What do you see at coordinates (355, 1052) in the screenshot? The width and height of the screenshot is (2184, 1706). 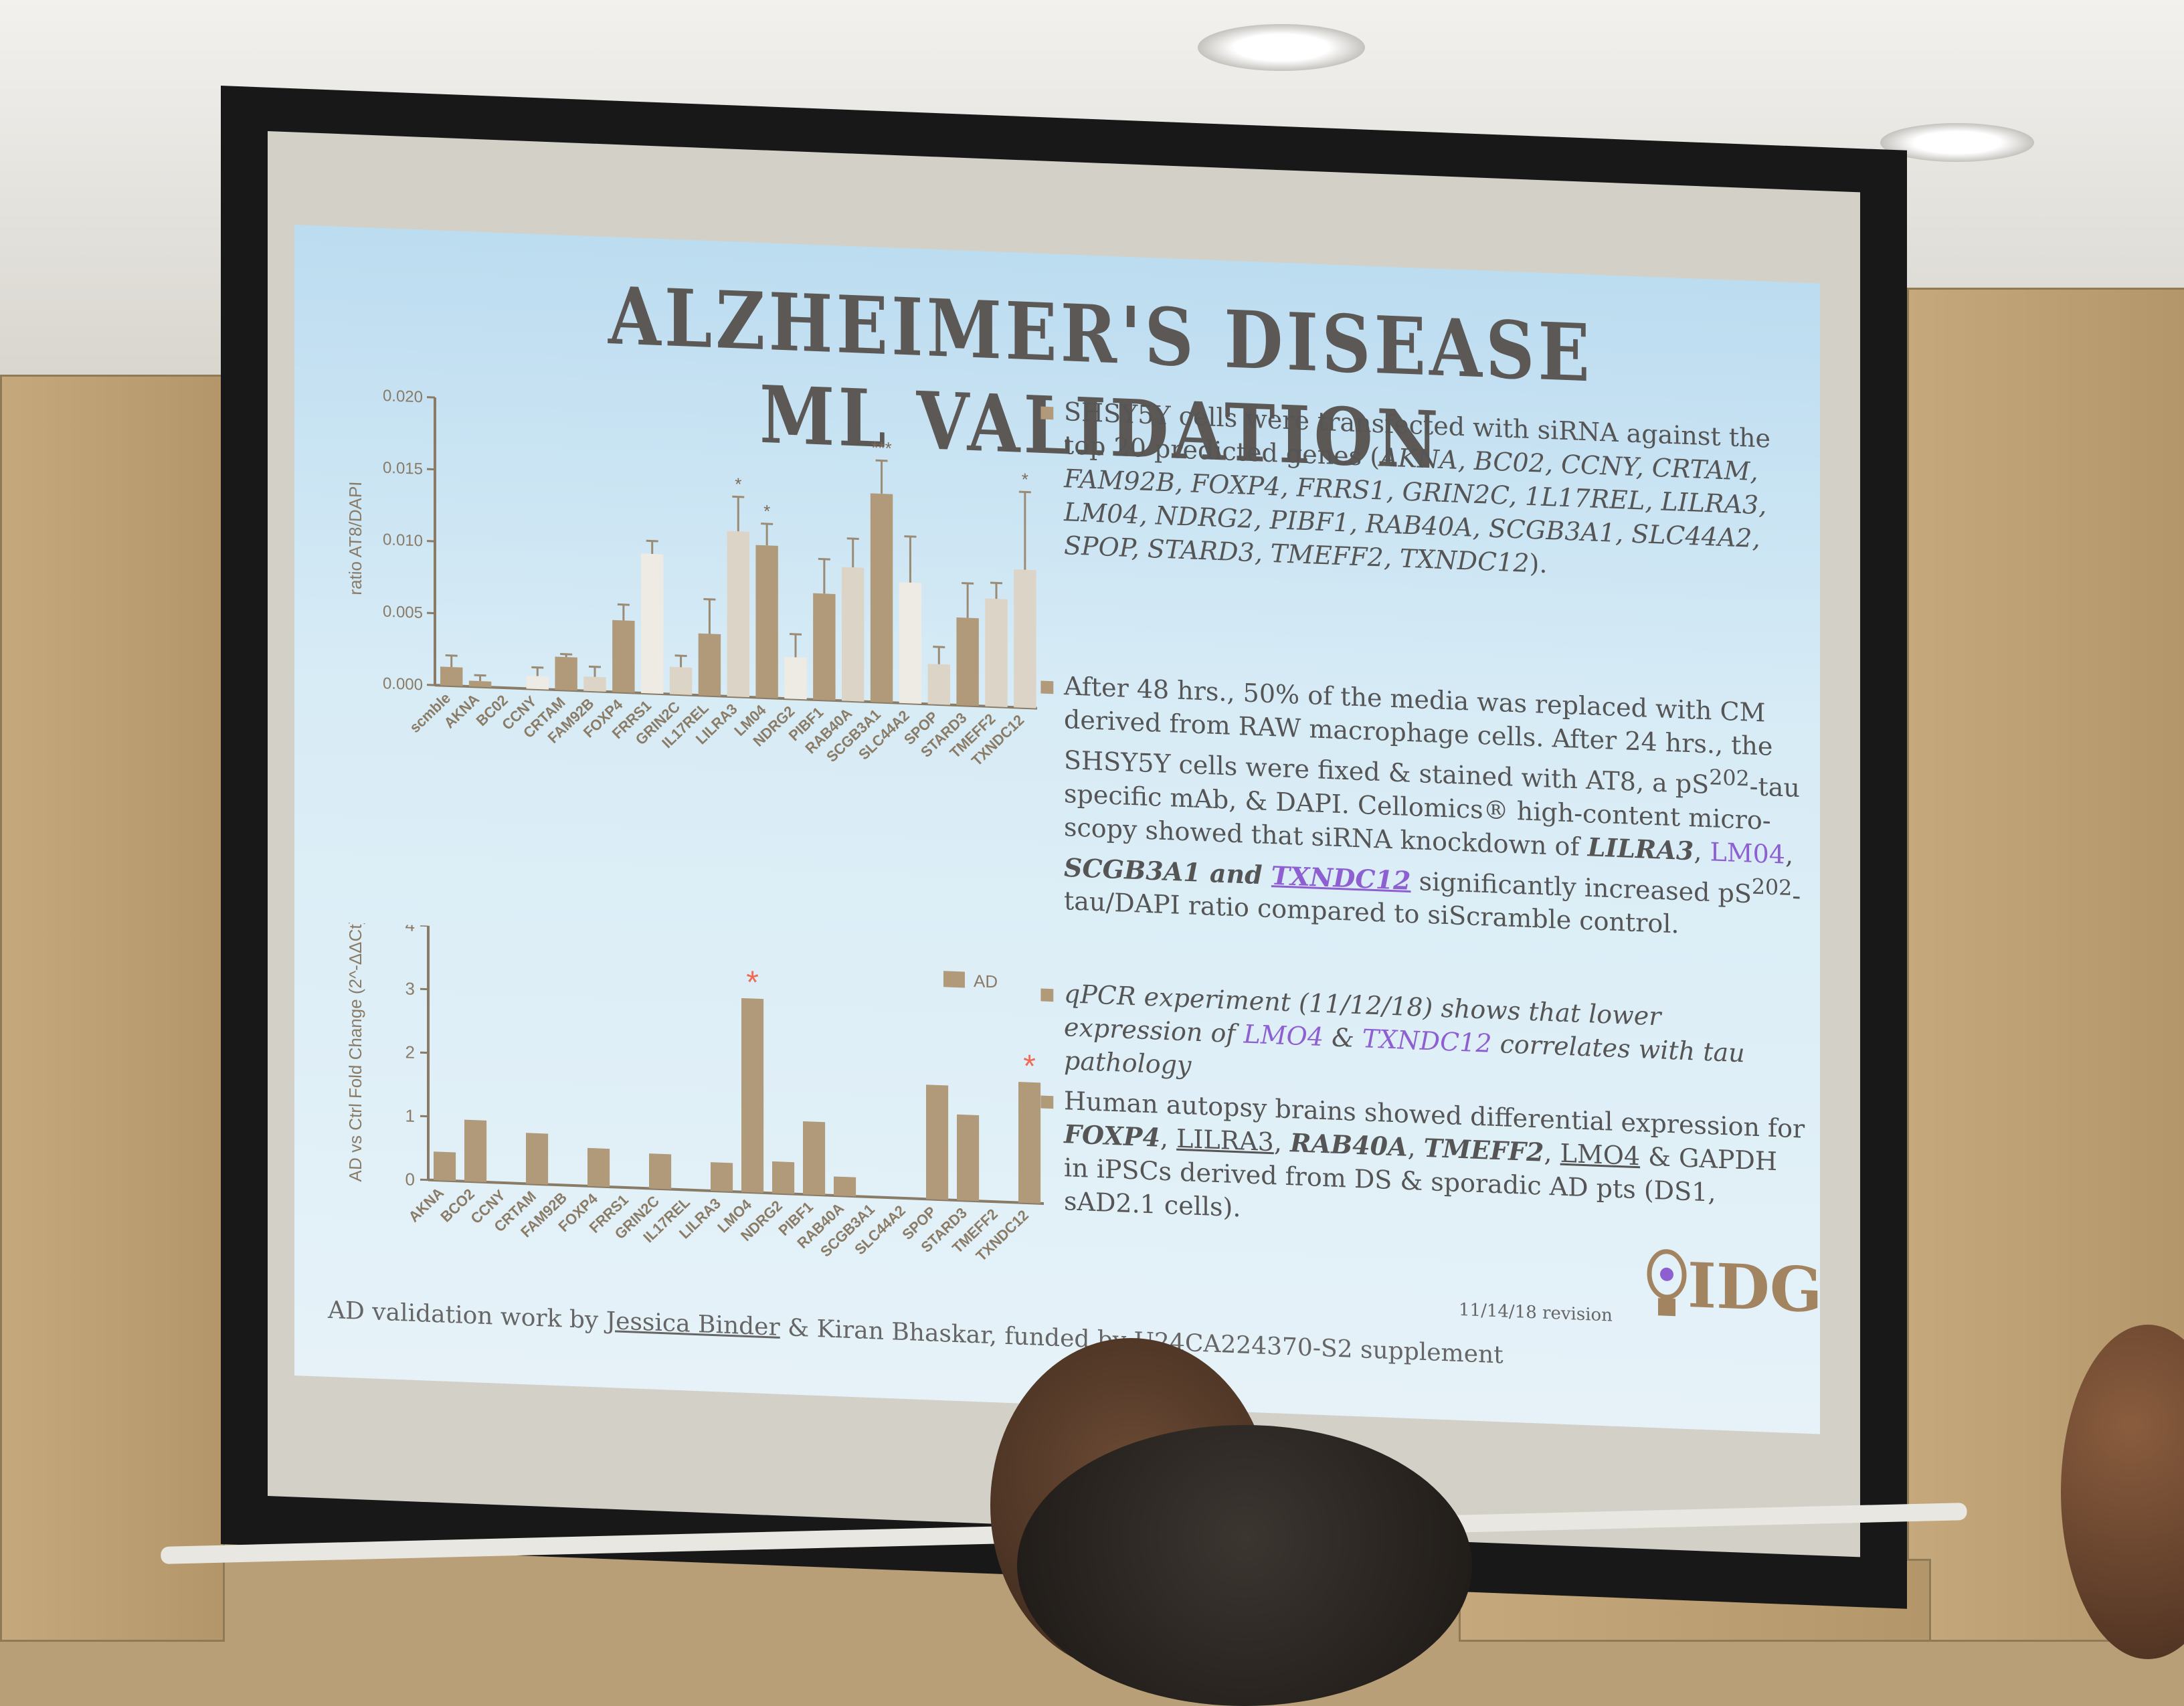 I see `y-axis-label: AD vs Ctrl Fold Change (2^-ΔΔCt)` at bounding box center [355, 1052].